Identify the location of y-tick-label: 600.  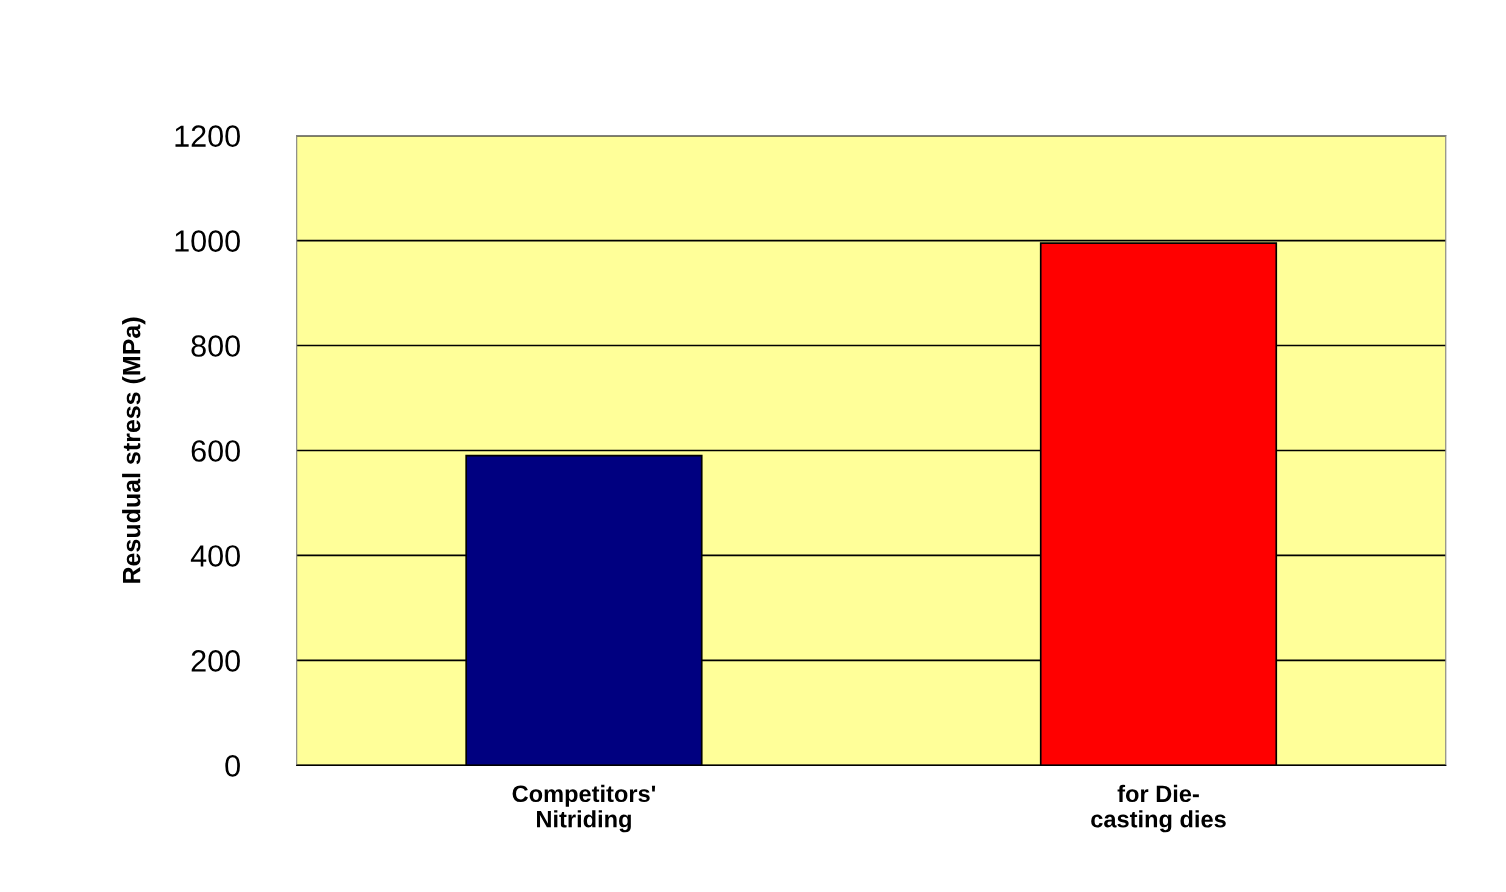
(215, 451).